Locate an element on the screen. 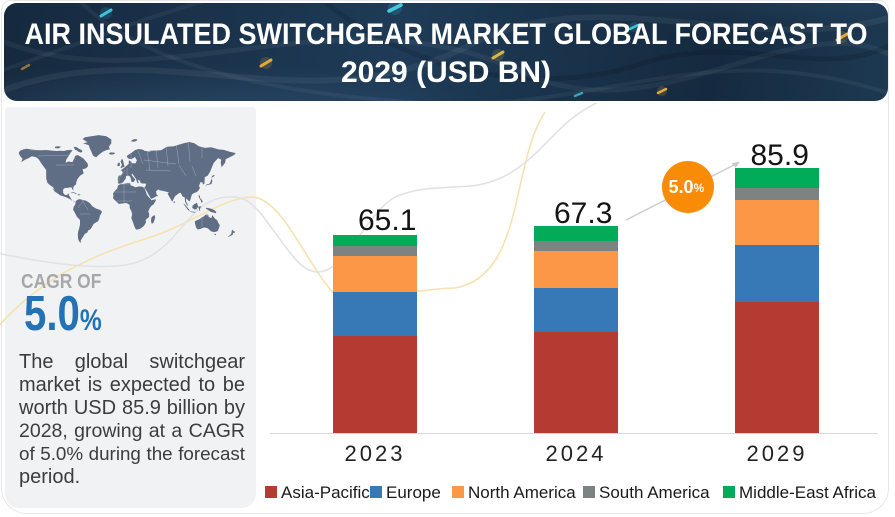 Image resolution: width=895 pixels, height=517 pixels. svg-text: 5.0 is located at coordinates (680, 187).